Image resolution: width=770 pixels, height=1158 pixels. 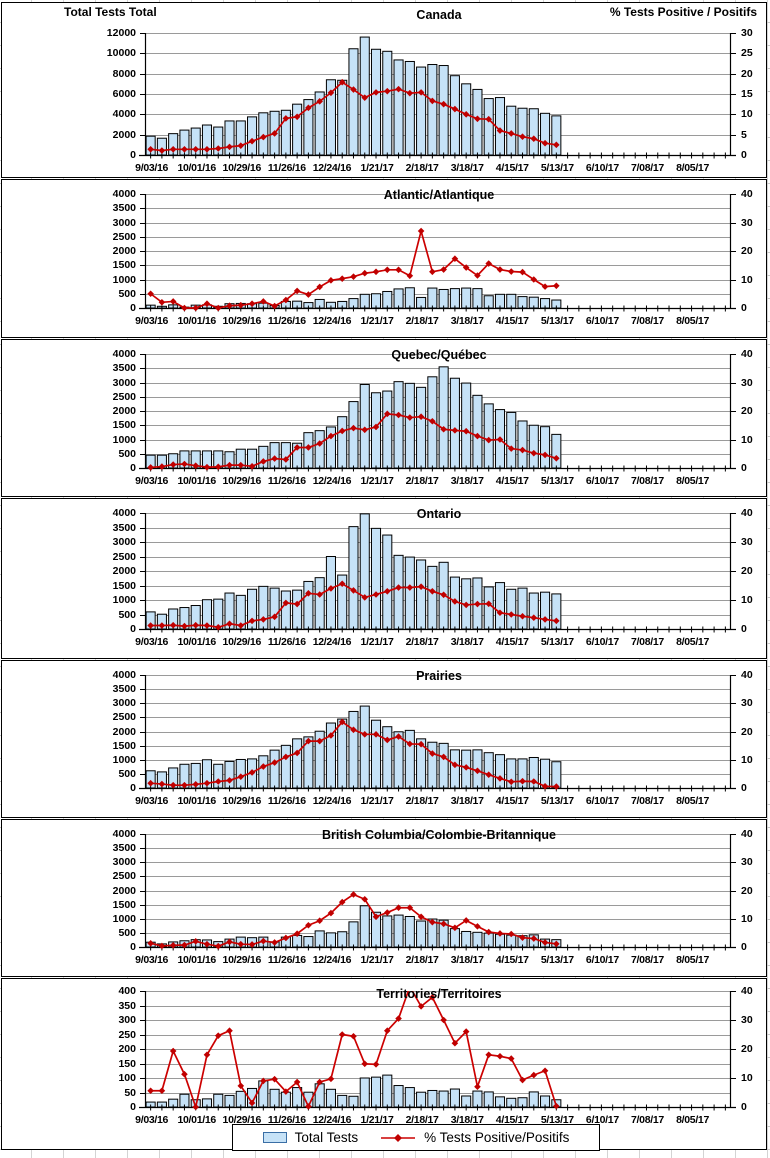 I want to click on y-right-tick-label: 30, so click(x=747, y=703).